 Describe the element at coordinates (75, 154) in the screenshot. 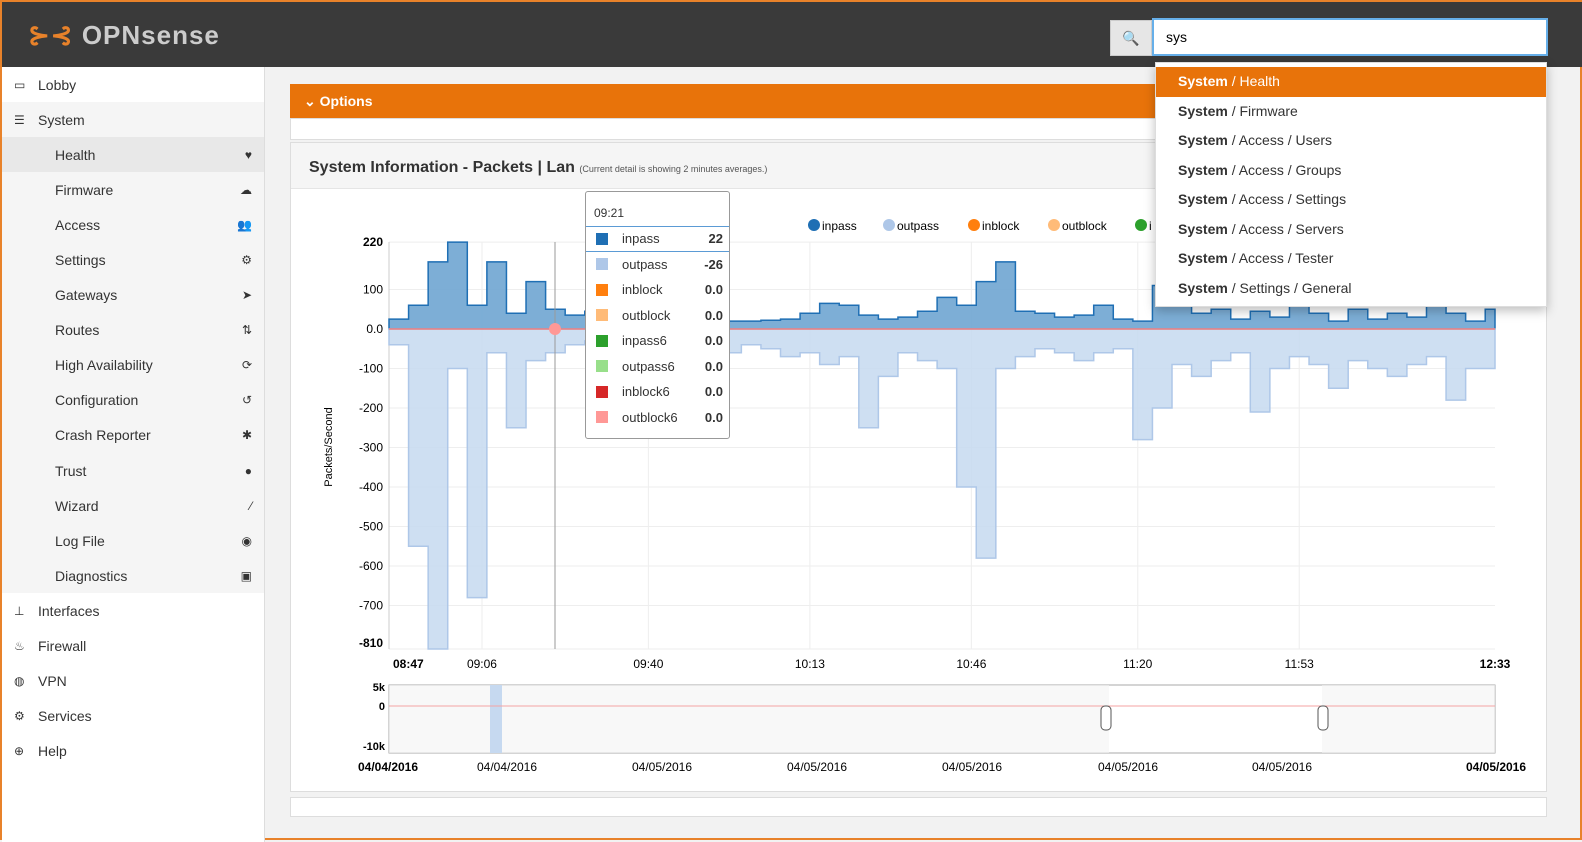

I see `sidebar-item-label: Health` at that location.